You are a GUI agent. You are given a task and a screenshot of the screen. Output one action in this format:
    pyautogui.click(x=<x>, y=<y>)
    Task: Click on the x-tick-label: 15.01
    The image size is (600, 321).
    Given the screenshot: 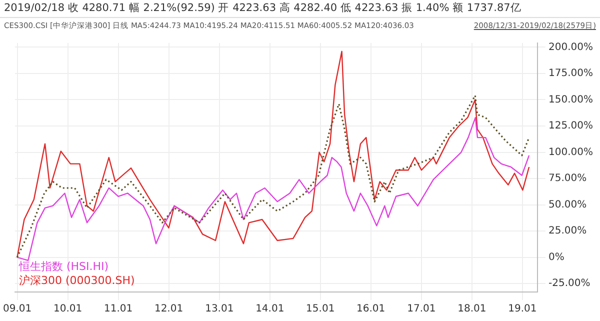 What is the action you would take?
    pyautogui.click(x=320, y=309)
    